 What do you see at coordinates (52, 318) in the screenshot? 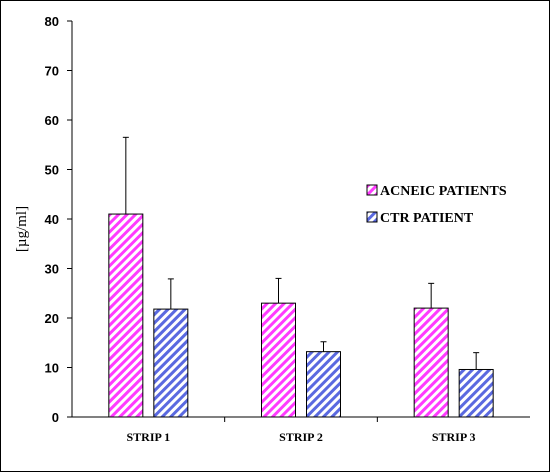
I see `y-tick-label: 20` at bounding box center [52, 318].